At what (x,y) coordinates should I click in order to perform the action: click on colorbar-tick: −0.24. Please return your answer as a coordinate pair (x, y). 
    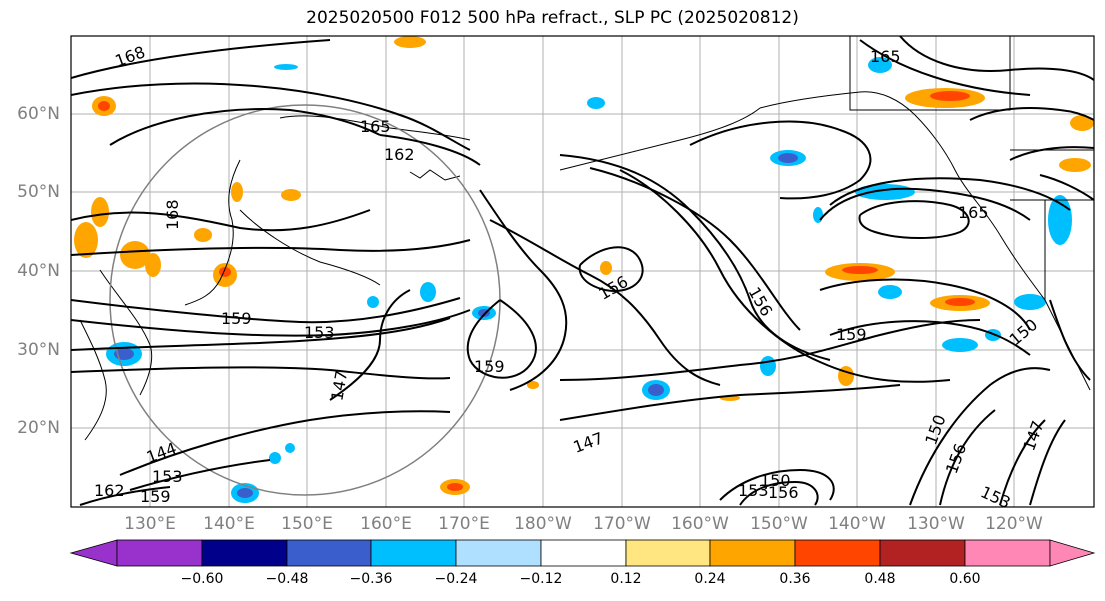
    Looking at the image, I should click on (456, 579).